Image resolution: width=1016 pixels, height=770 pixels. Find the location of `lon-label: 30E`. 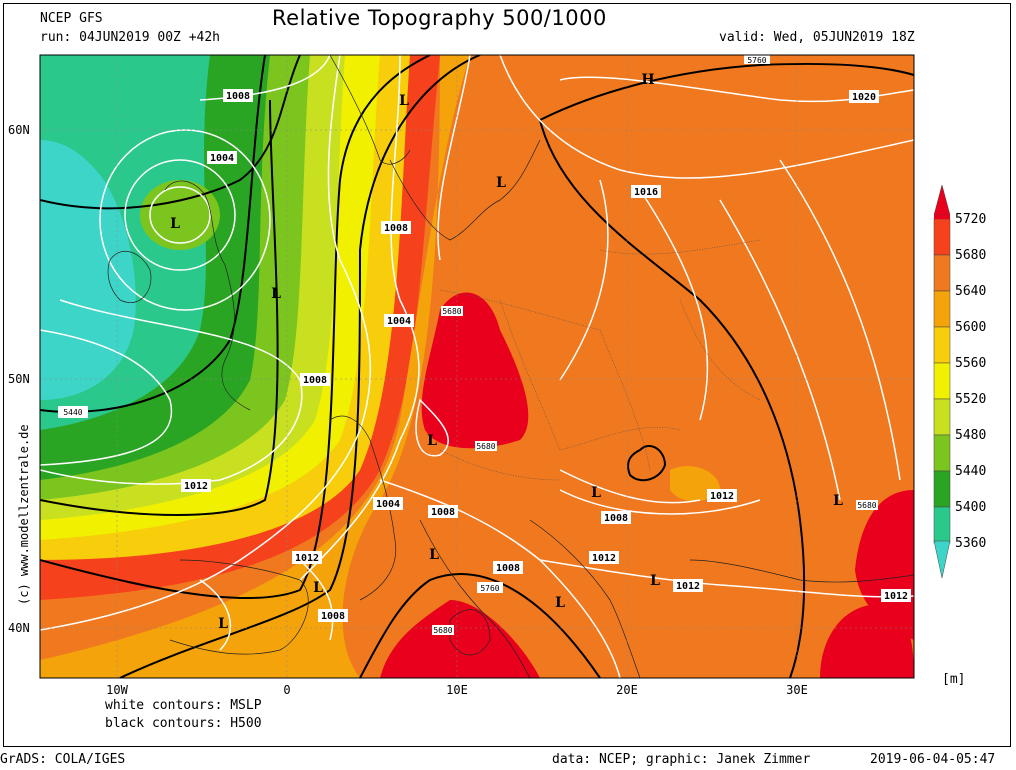

lon-label: 30E is located at coordinates (797, 690).